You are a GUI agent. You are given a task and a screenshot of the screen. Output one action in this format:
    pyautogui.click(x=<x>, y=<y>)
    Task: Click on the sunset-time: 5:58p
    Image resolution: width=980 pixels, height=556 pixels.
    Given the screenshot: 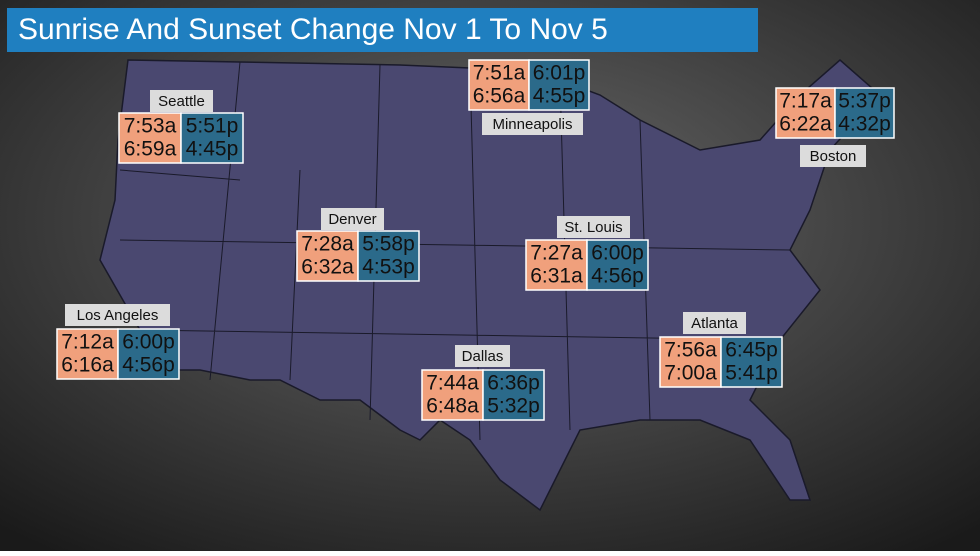 What is the action you would take?
    pyautogui.click(x=388, y=244)
    